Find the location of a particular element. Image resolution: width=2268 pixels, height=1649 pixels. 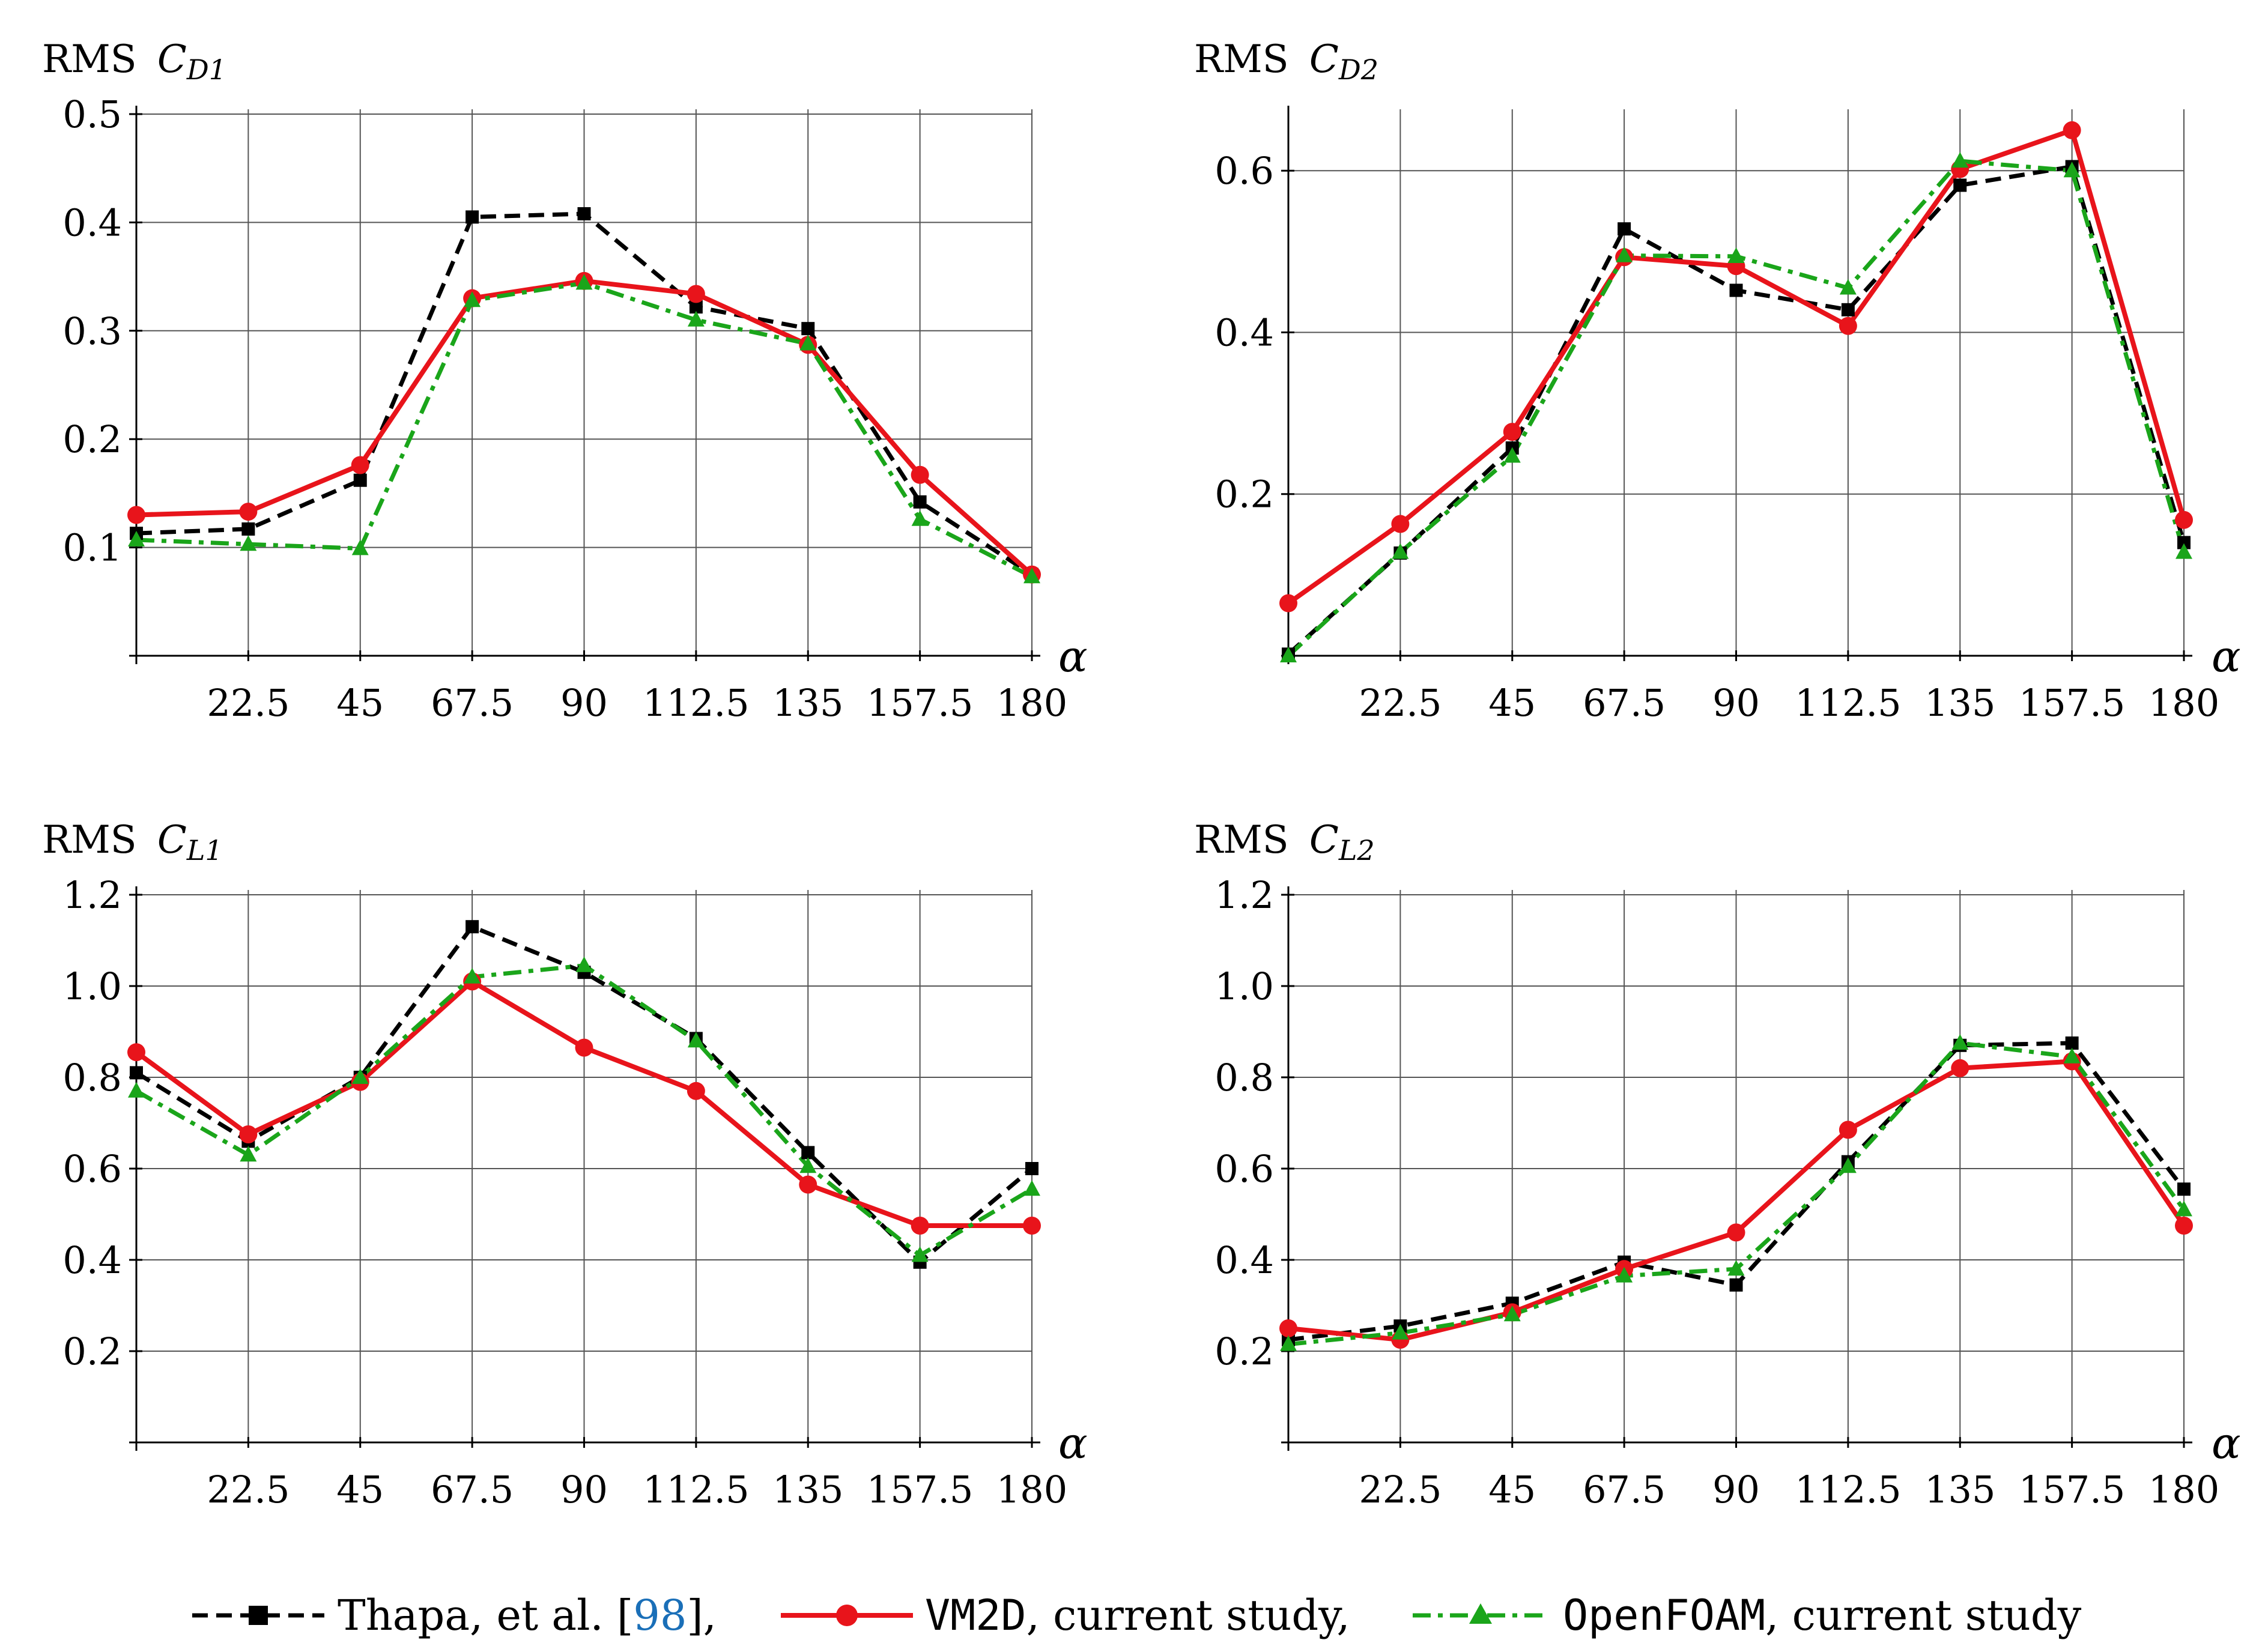

legend-item-thapa: Thapa, et al. [98], is located at coordinates (454, 1615).